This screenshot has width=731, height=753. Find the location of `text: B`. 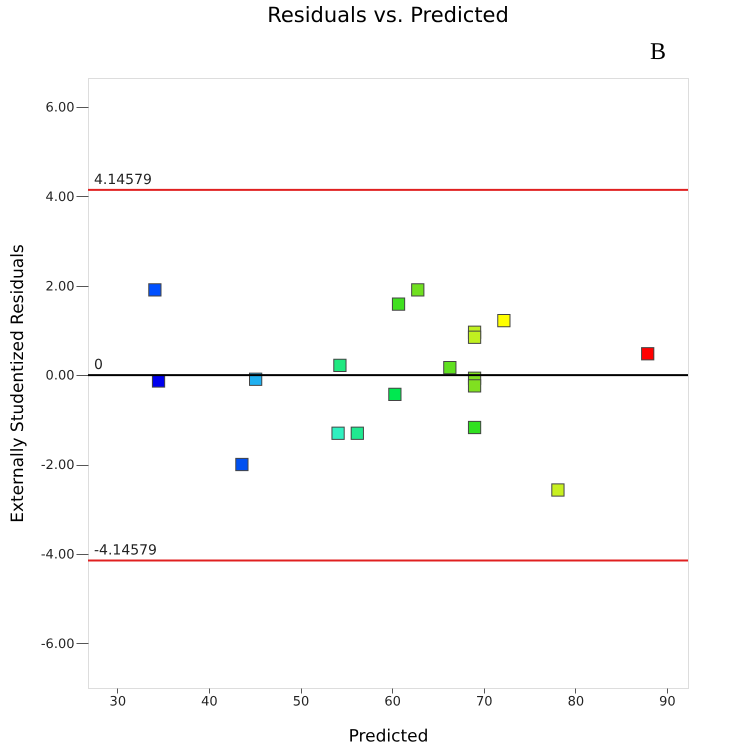

text: B is located at coordinates (658, 52).